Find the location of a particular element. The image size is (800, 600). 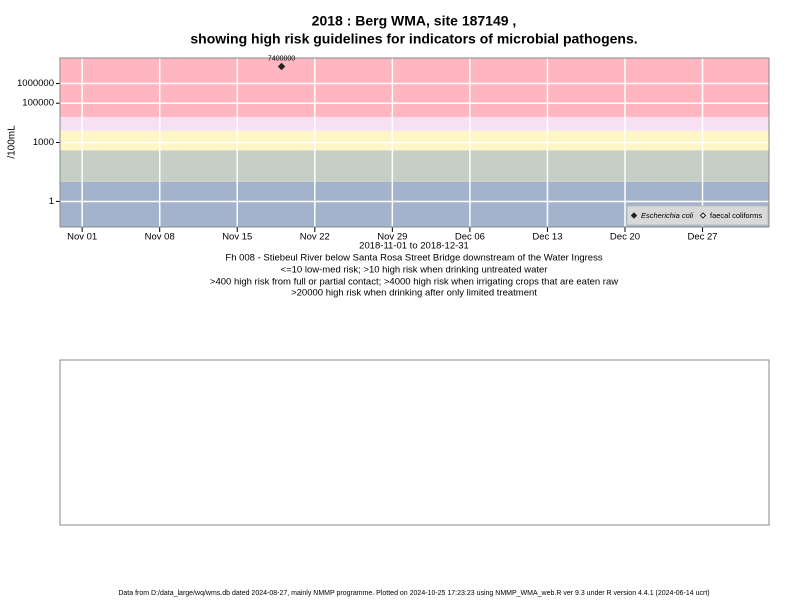

legend-label: Escherichia coli is located at coordinates (667, 215).